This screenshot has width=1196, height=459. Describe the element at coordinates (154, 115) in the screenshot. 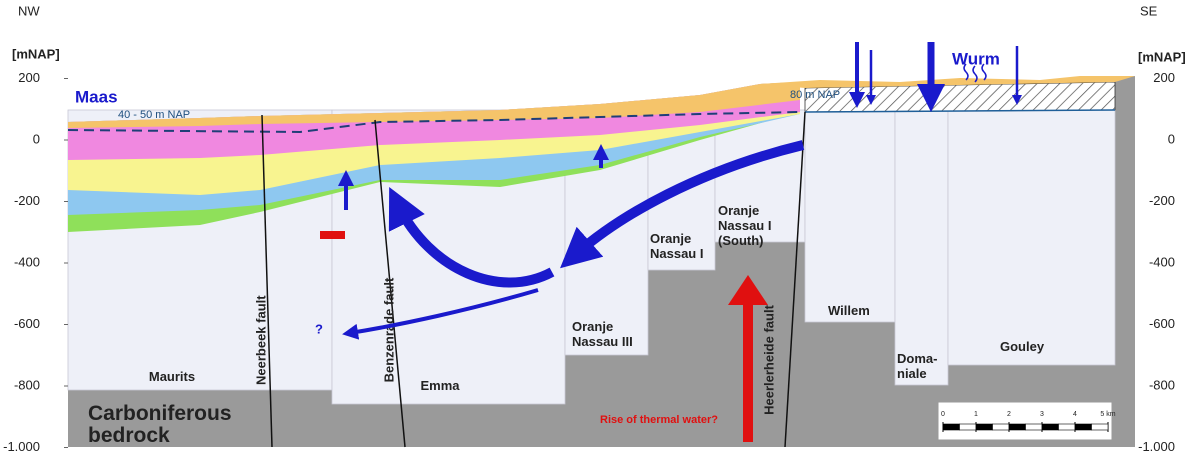

I see `level-label: 40 - 50 m NAP` at that location.